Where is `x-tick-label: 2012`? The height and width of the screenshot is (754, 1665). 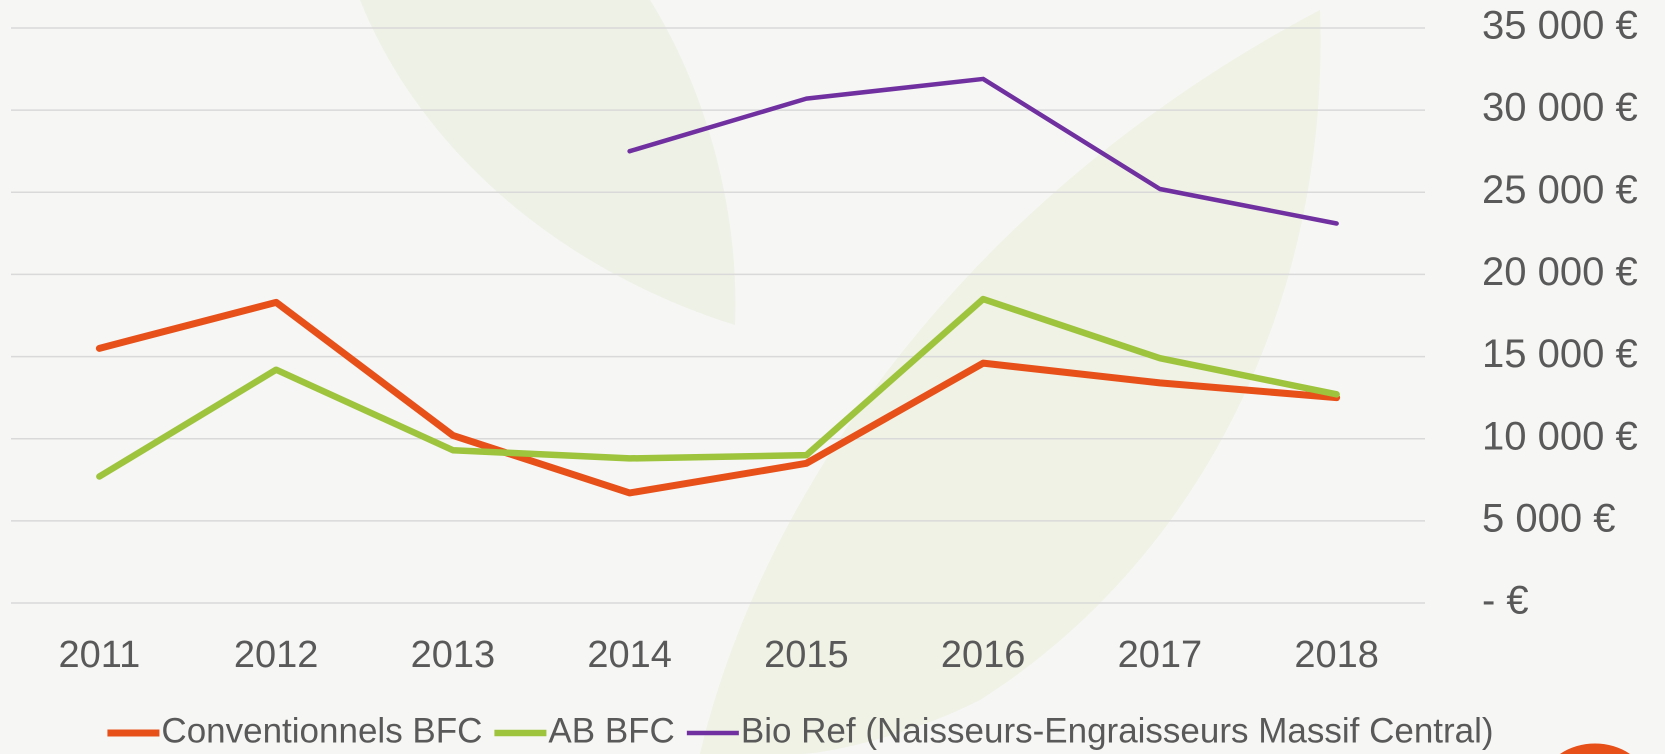 x-tick-label: 2012 is located at coordinates (276, 655).